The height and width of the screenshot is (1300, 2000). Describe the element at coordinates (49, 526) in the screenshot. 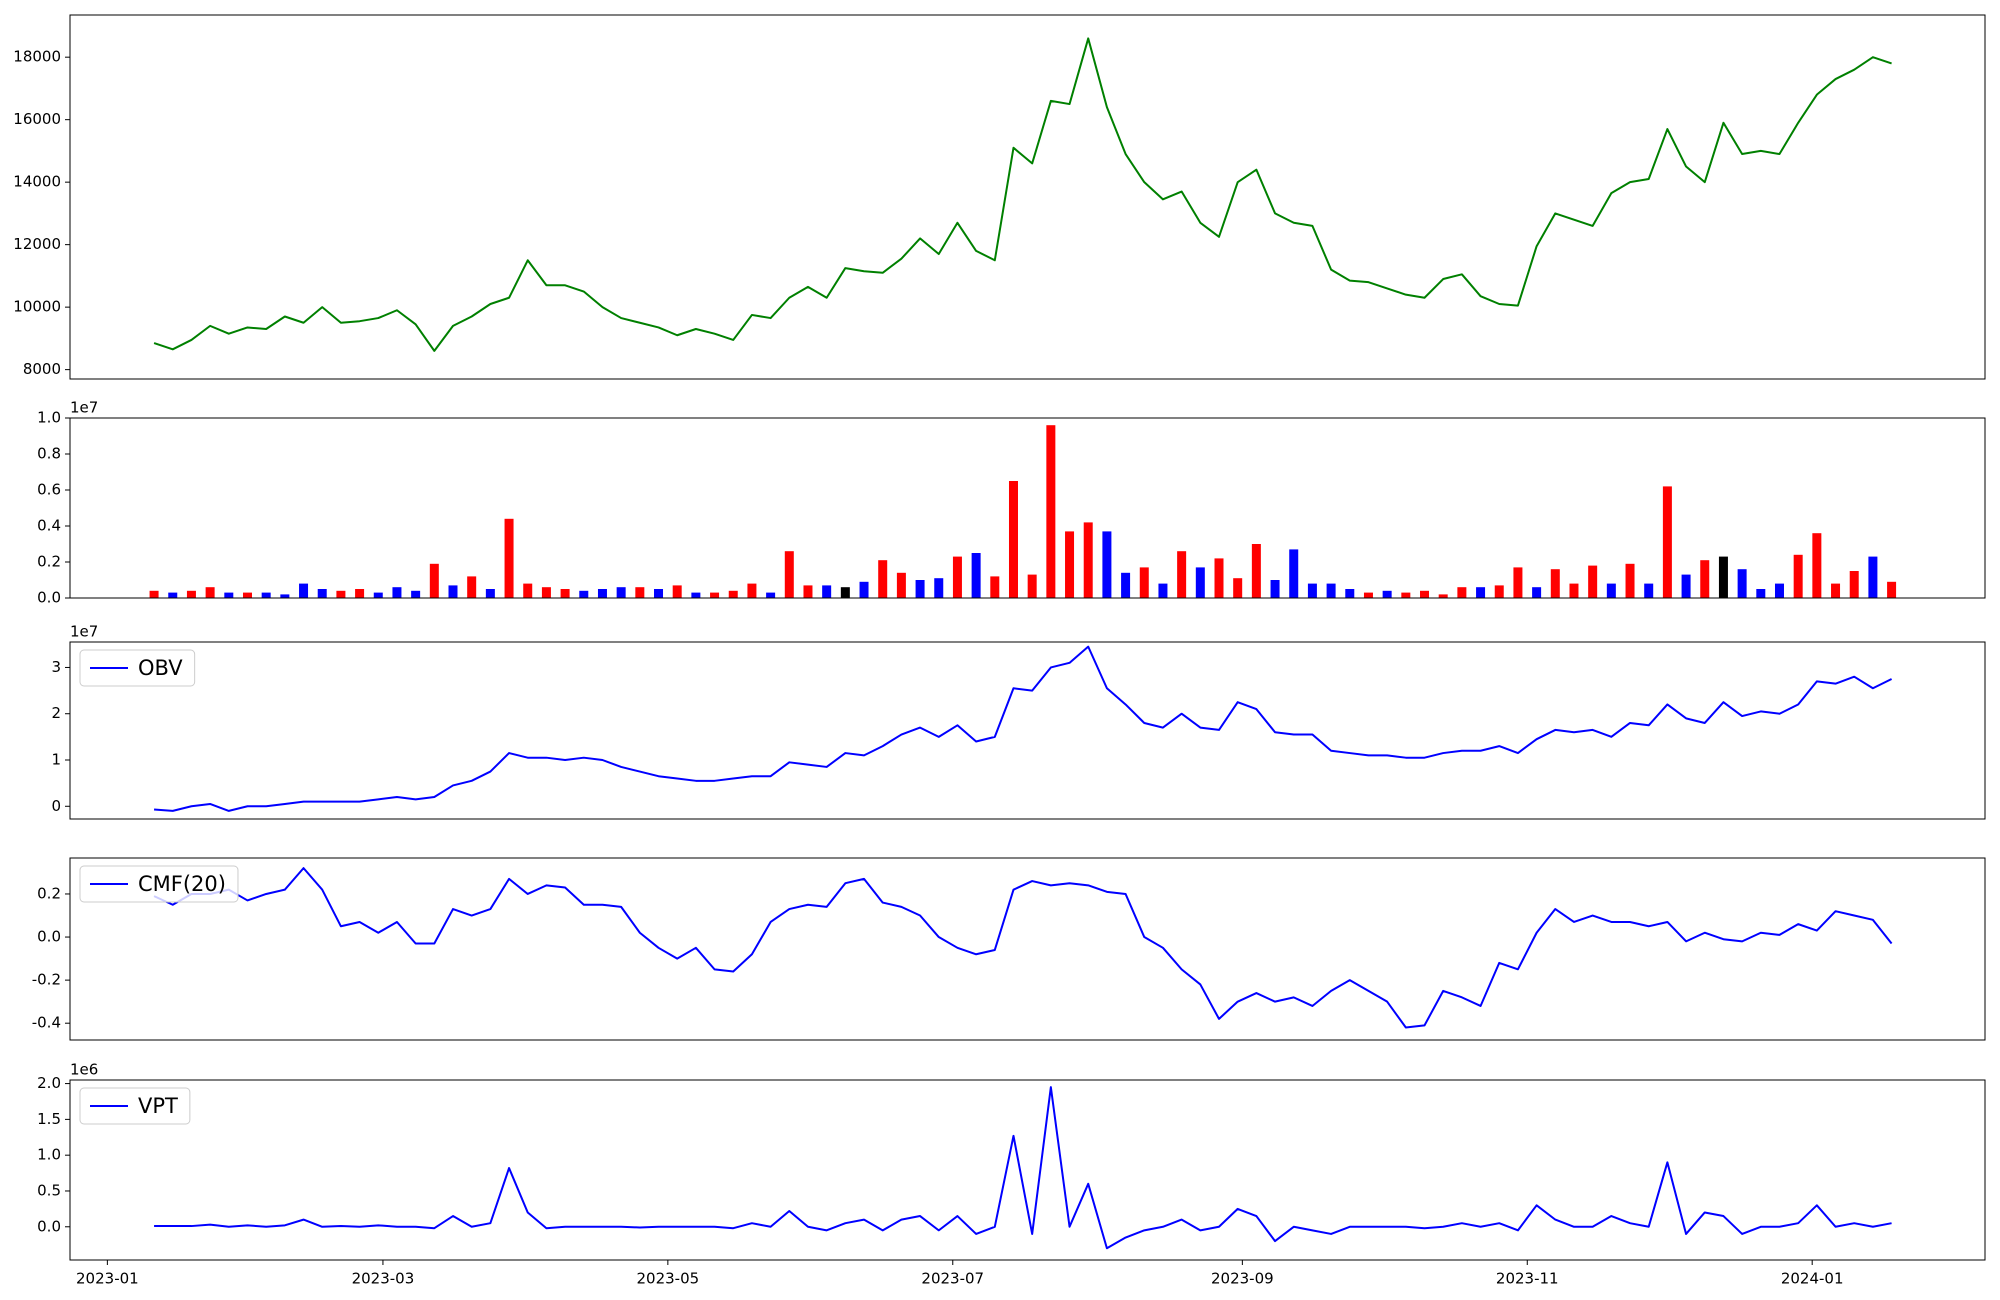

I see `y-tick-label: 0.4` at that location.